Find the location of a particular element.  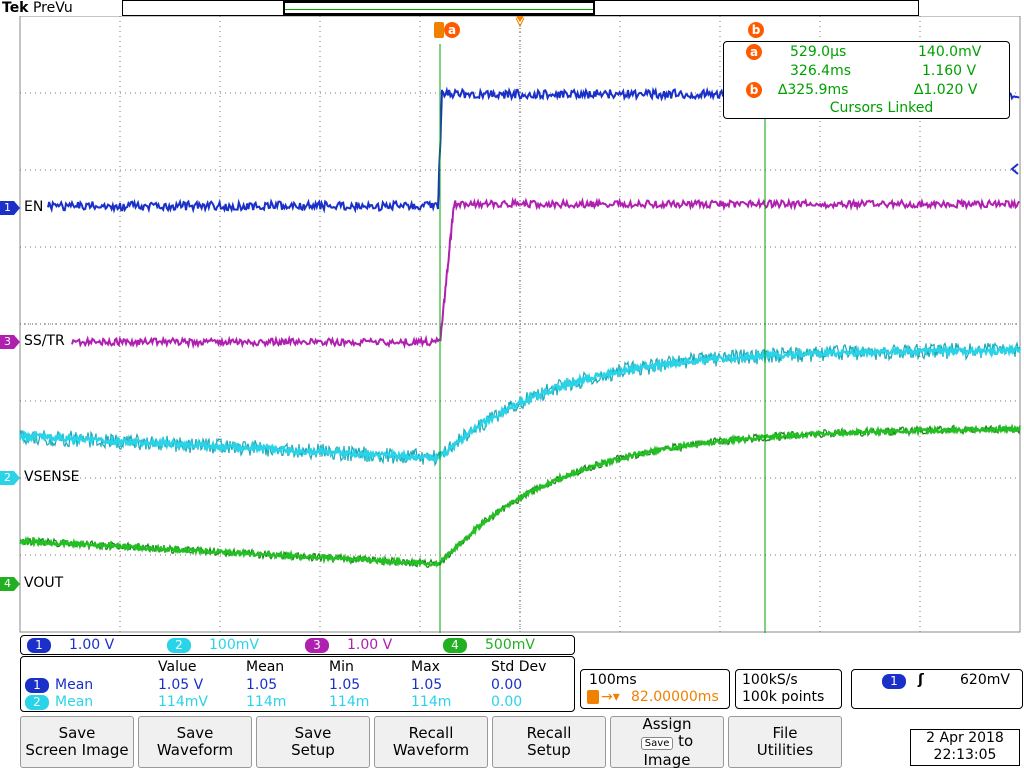

meas-row2-chip: 2 is located at coordinates (37, 702).